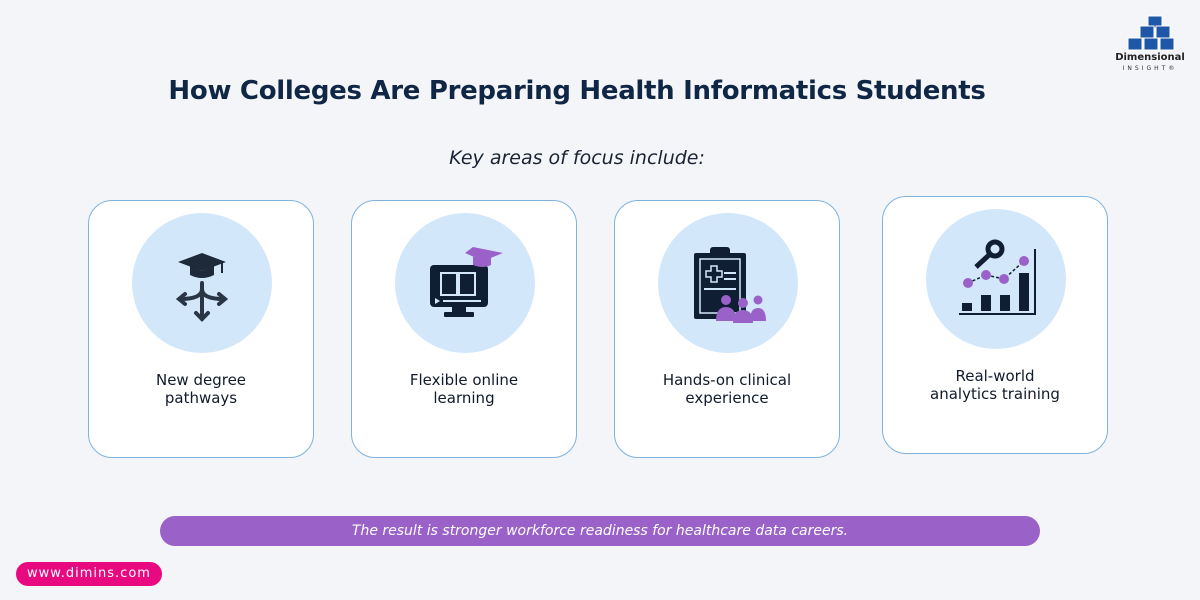 The height and width of the screenshot is (600, 1200). What do you see at coordinates (1151, 33) in the screenshot?
I see `cubes-logo-icon` at bounding box center [1151, 33].